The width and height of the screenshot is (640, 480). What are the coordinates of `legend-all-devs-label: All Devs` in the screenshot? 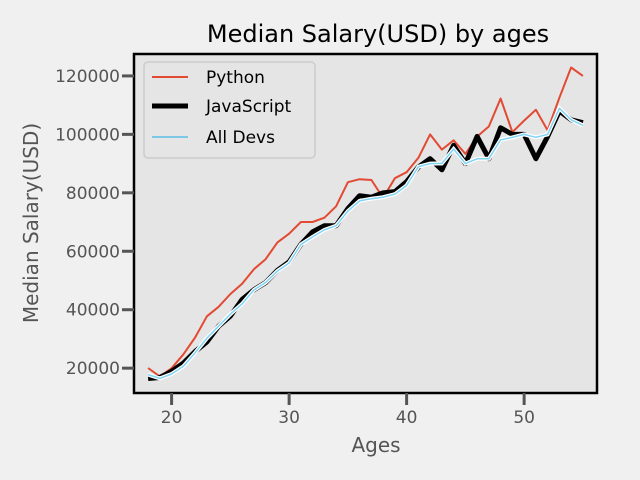 It's located at (240, 138).